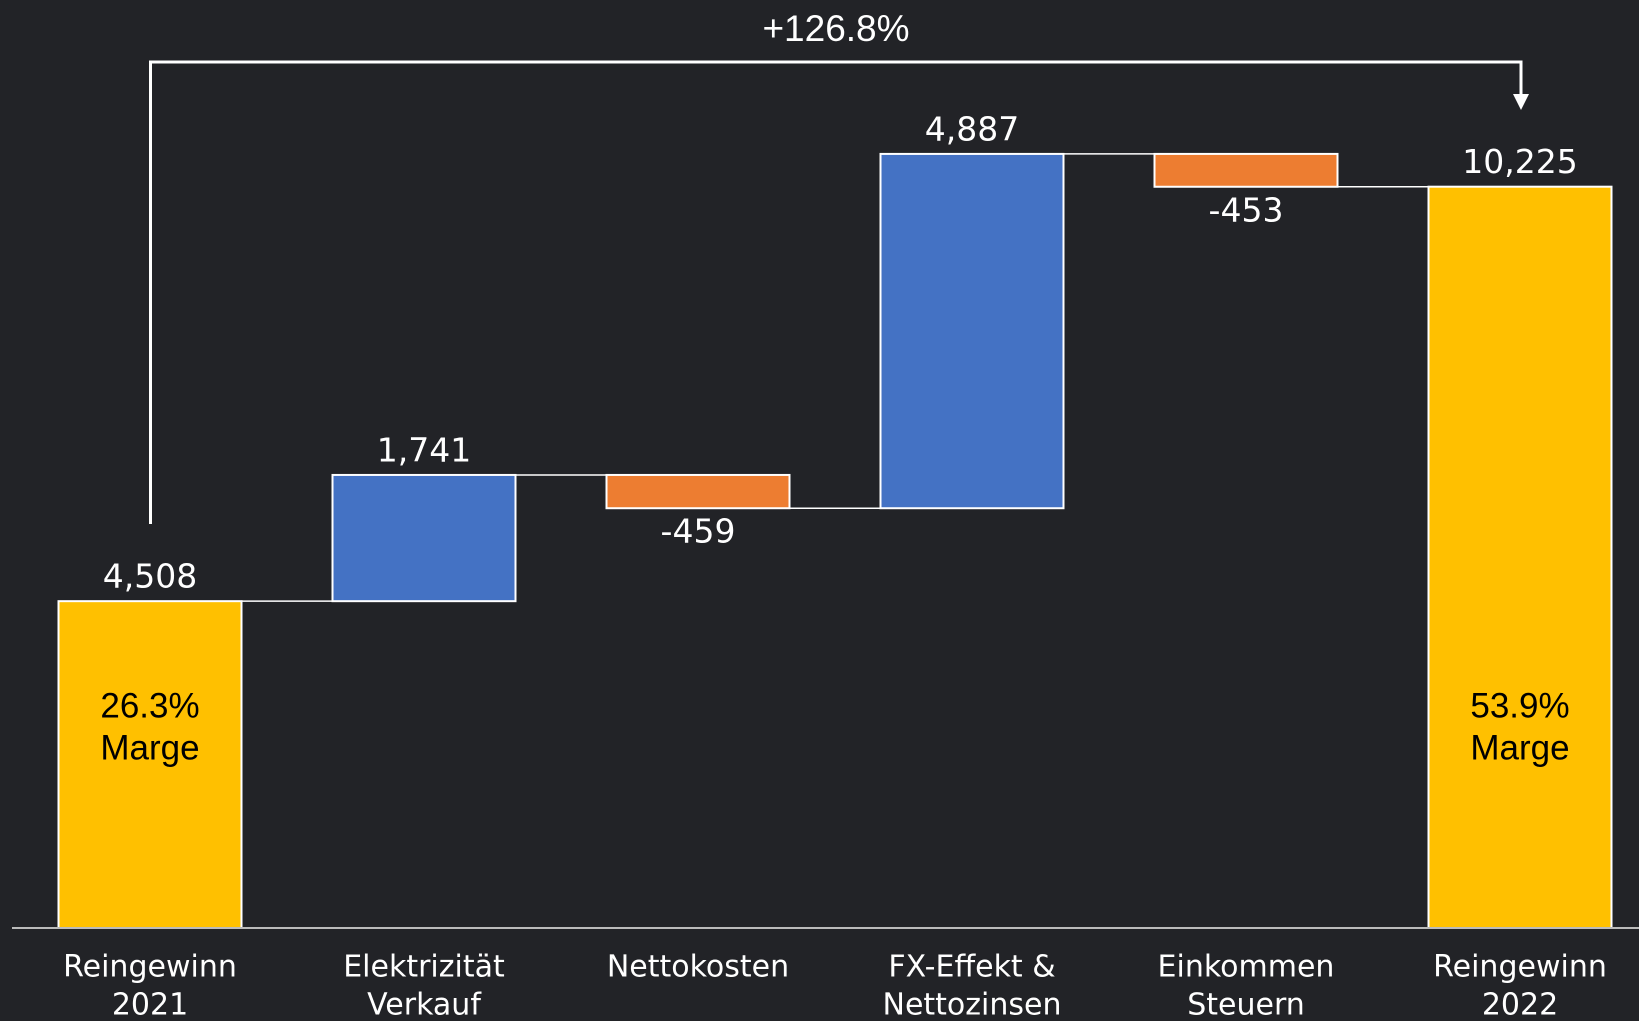  What do you see at coordinates (698, 967) in the screenshot?
I see `x-tick-label: Nettokosten` at bounding box center [698, 967].